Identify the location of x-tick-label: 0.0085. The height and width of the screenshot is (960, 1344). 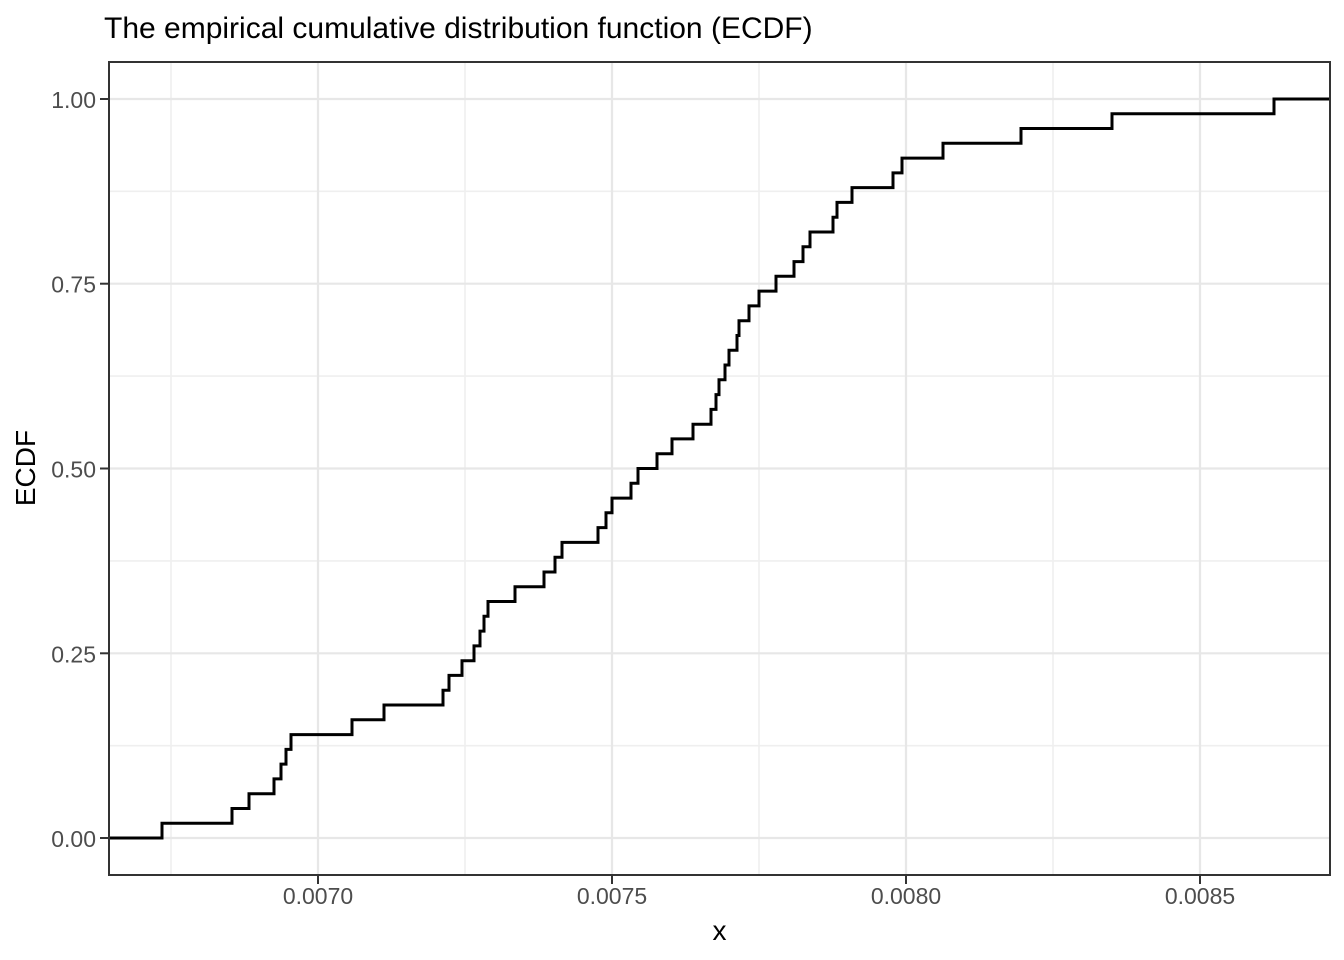
(1200, 896).